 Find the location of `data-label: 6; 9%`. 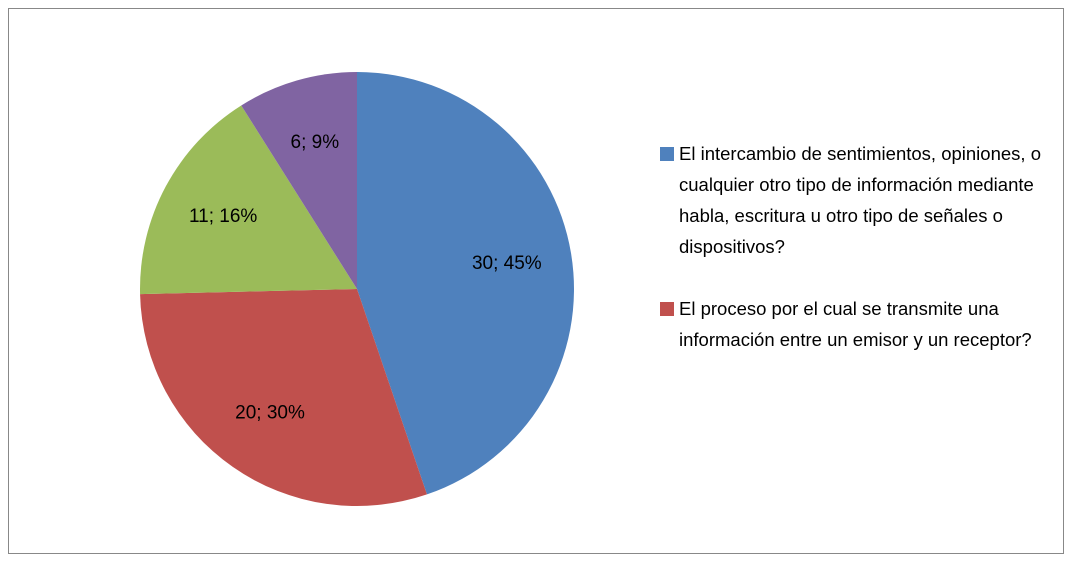

data-label: 6; 9% is located at coordinates (315, 142).